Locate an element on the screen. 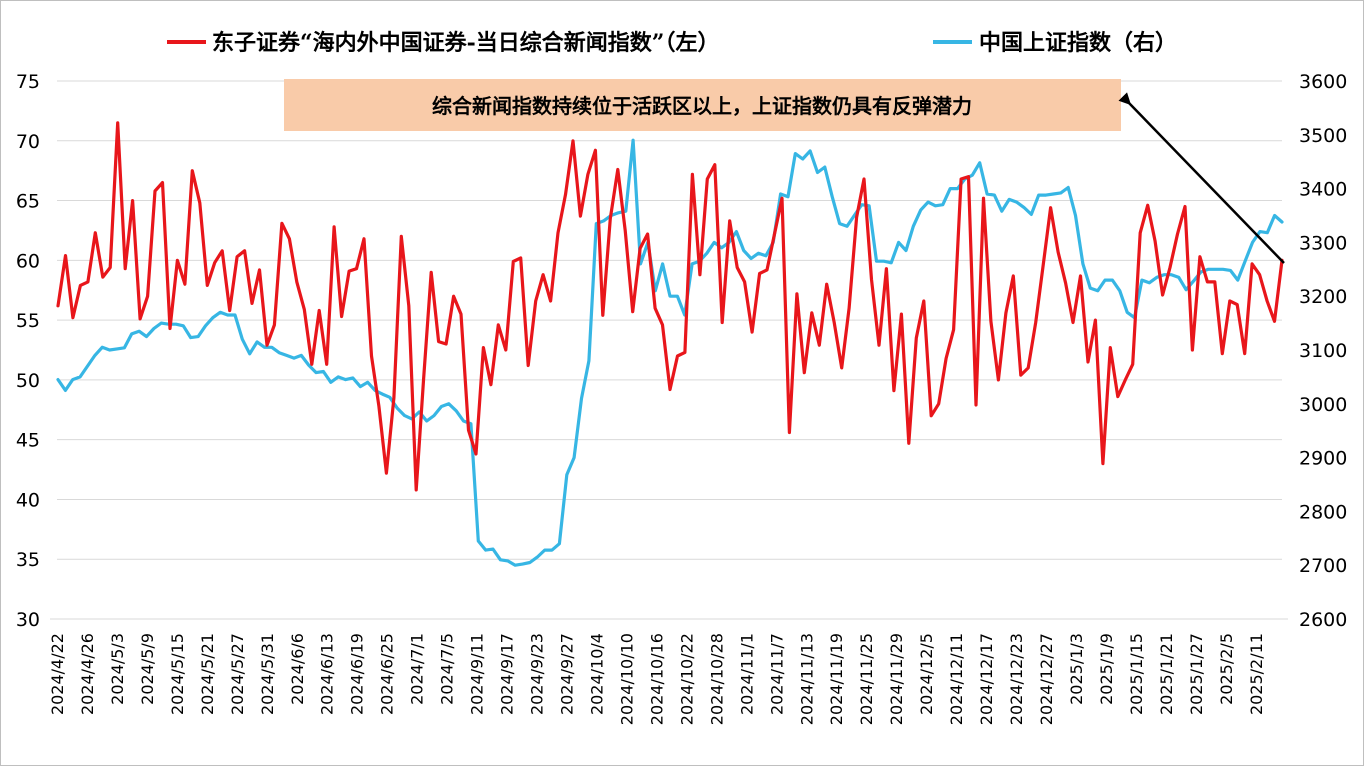  annotation-box is located at coordinates (702, 105).